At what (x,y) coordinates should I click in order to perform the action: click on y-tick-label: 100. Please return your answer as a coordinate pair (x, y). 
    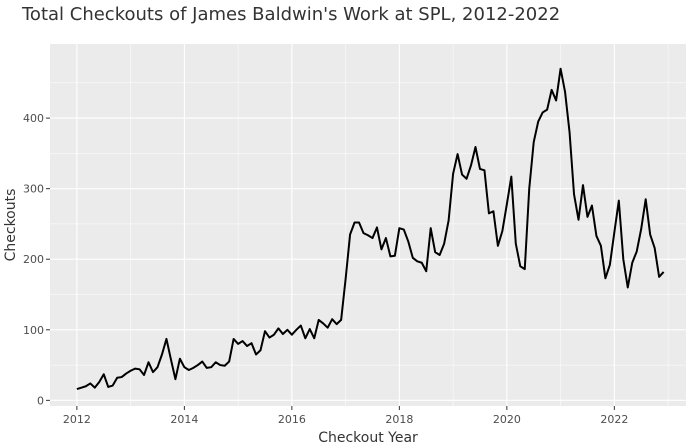
    Looking at the image, I should click on (33, 330).